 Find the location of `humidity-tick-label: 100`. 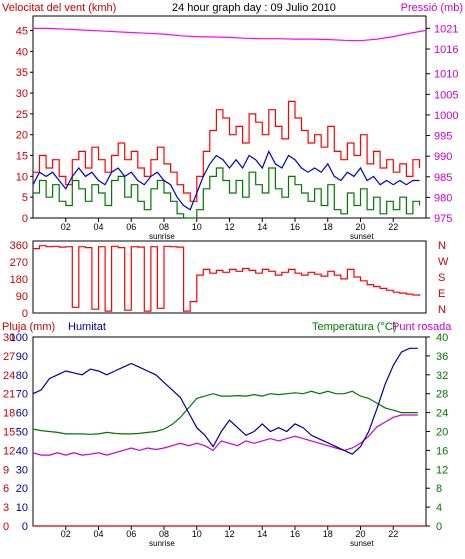

humidity-tick-label: 100 is located at coordinates (19, 338).